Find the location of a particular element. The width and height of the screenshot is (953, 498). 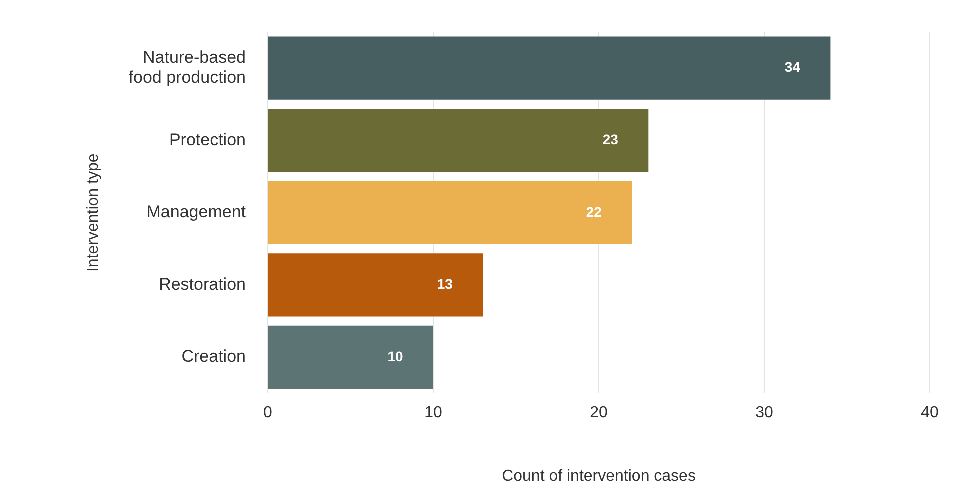

y-tick-label: Restoration is located at coordinates (202, 284).